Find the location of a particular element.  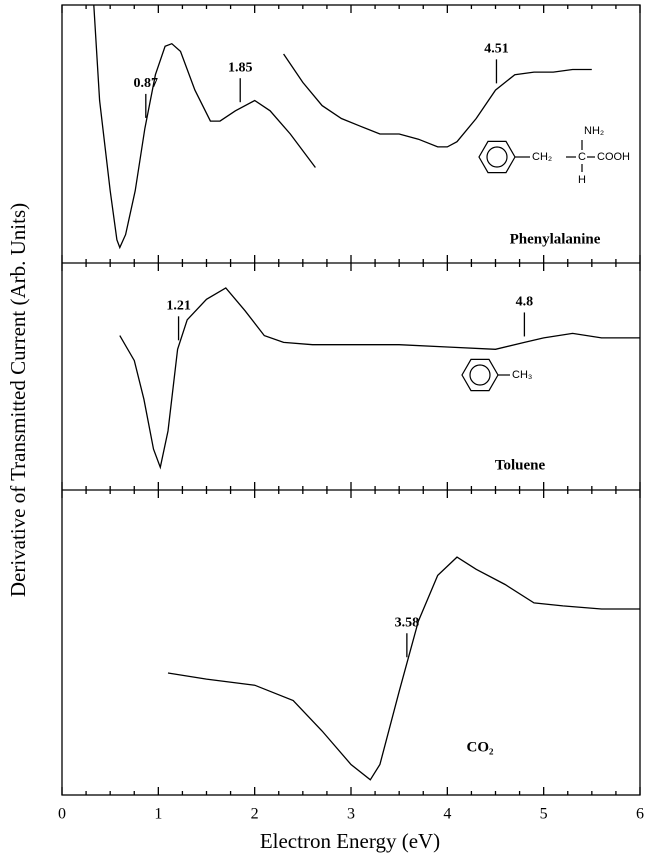

feature-label: 1.21 is located at coordinates (178, 306).